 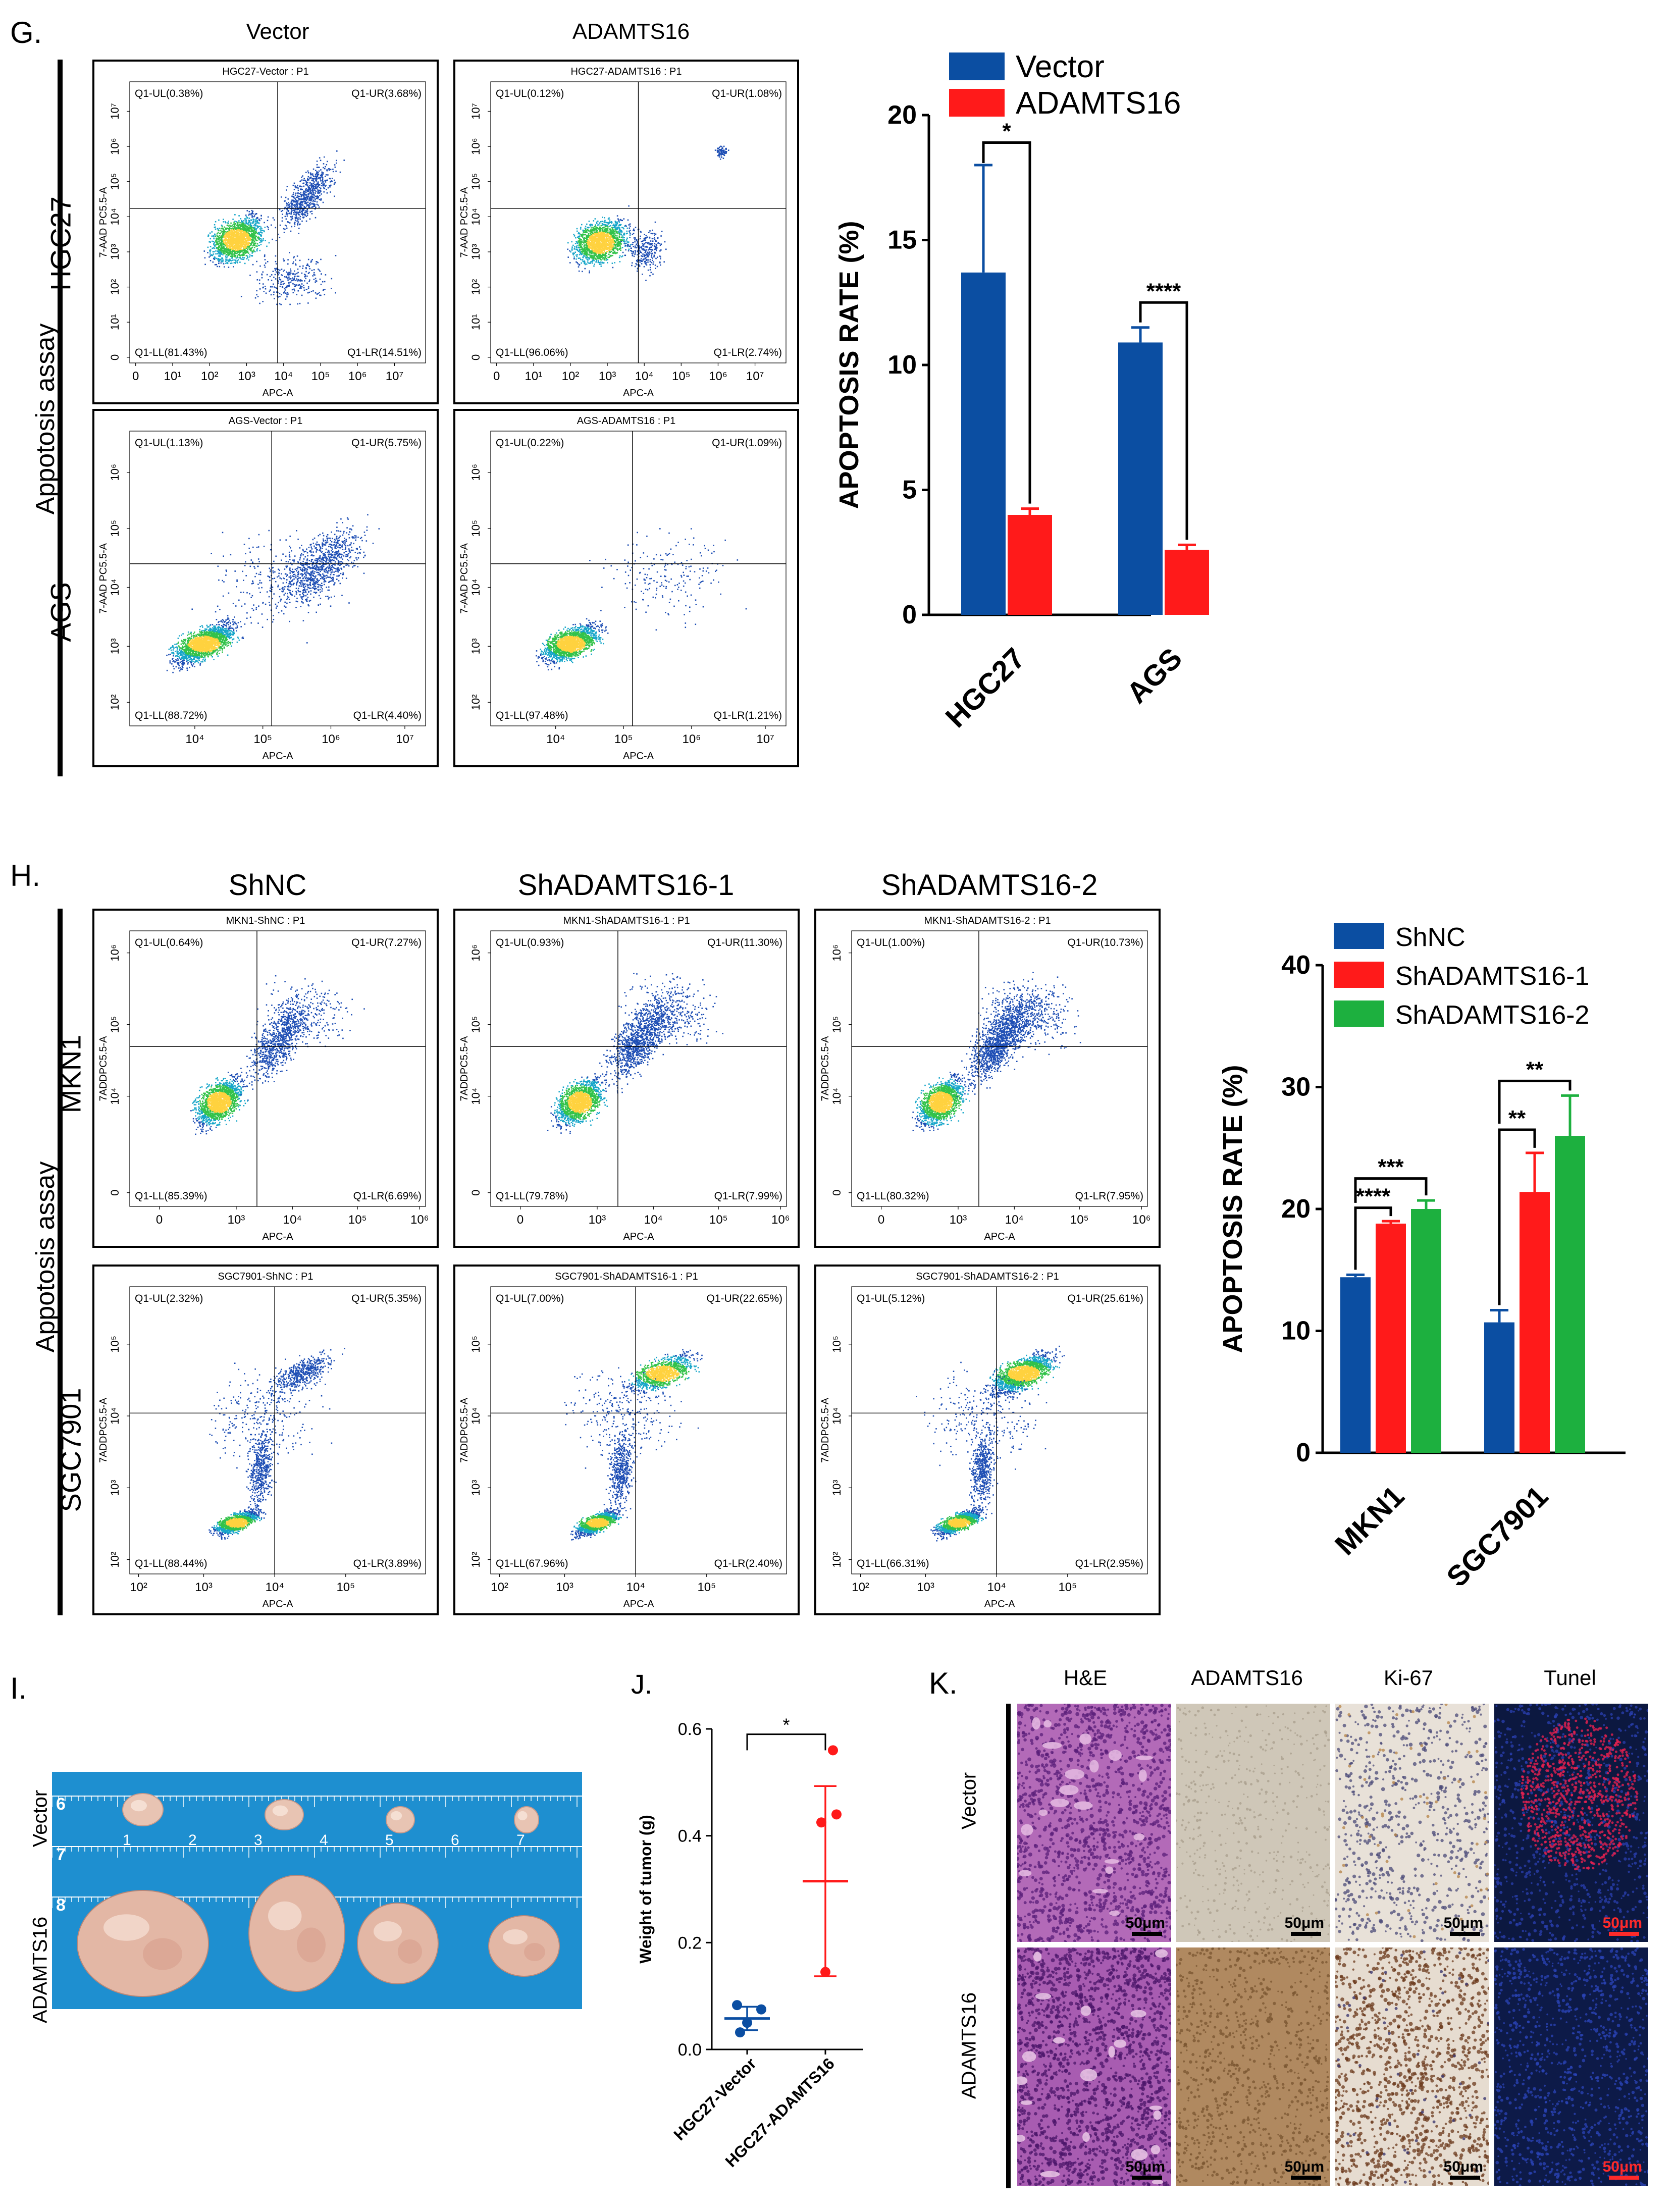 What do you see at coordinates (169, 943) in the screenshot?
I see `quadrant-ul: Q1-UL(0.64%)` at bounding box center [169, 943].